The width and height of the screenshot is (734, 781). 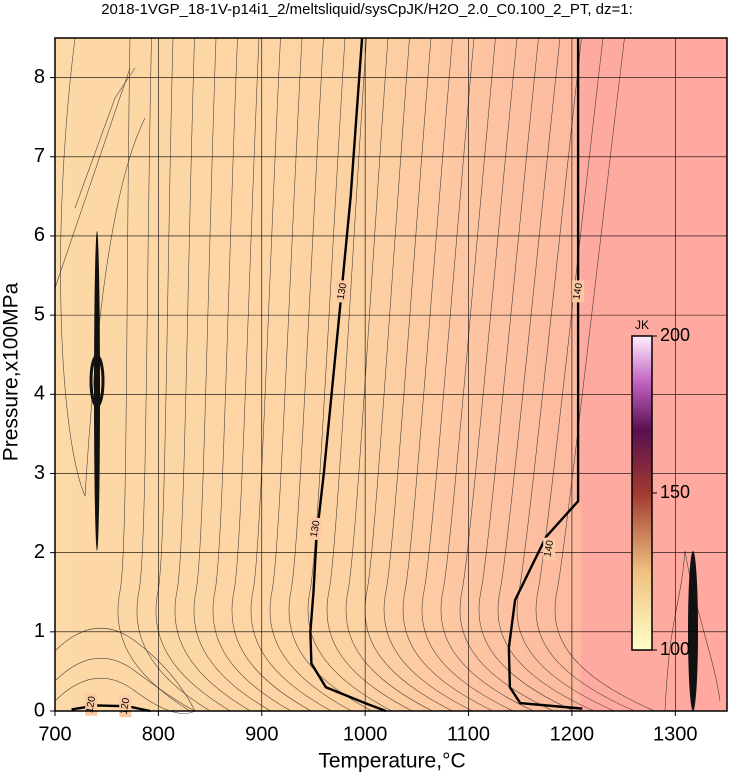 What do you see at coordinates (158, 734) in the screenshot?
I see `x-tick-label: 800` at bounding box center [158, 734].